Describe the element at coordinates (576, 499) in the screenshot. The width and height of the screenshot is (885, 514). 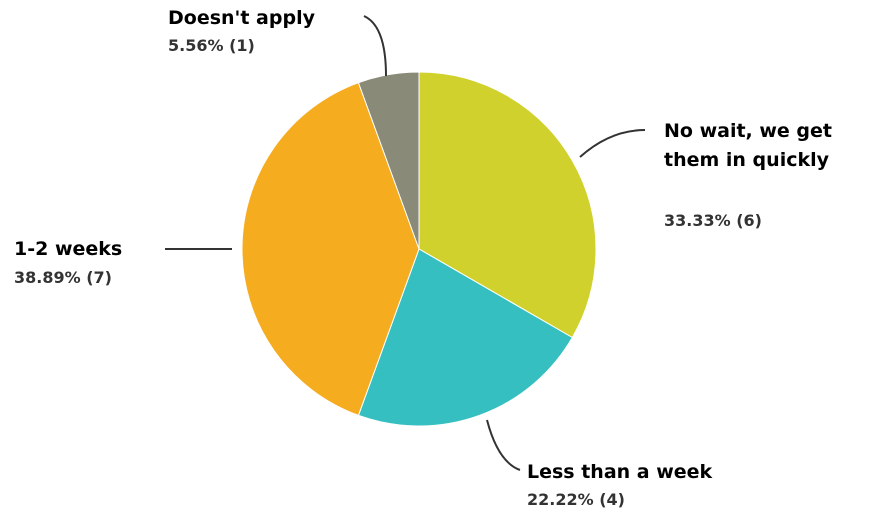
I see `slice-value-less-than-week: 22.22% (4)` at that location.